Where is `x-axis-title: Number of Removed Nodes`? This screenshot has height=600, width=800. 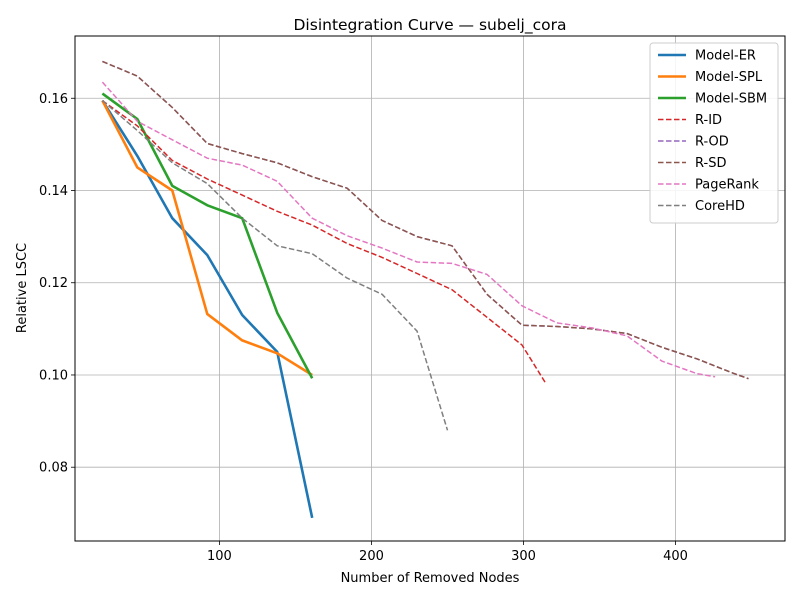 x-axis-title: Number of Removed Nodes is located at coordinates (430, 578).